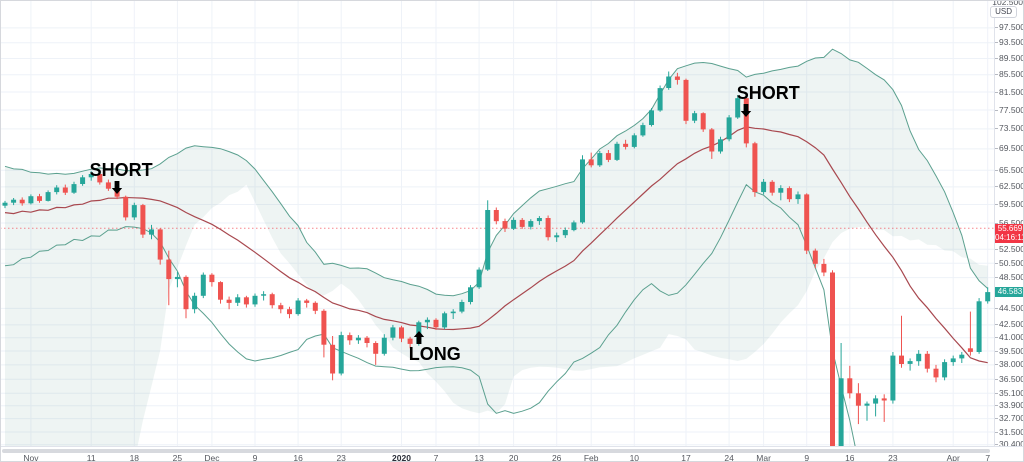 The image size is (1024, 462). I want to click on time-tick: 10, so click(634, 457).